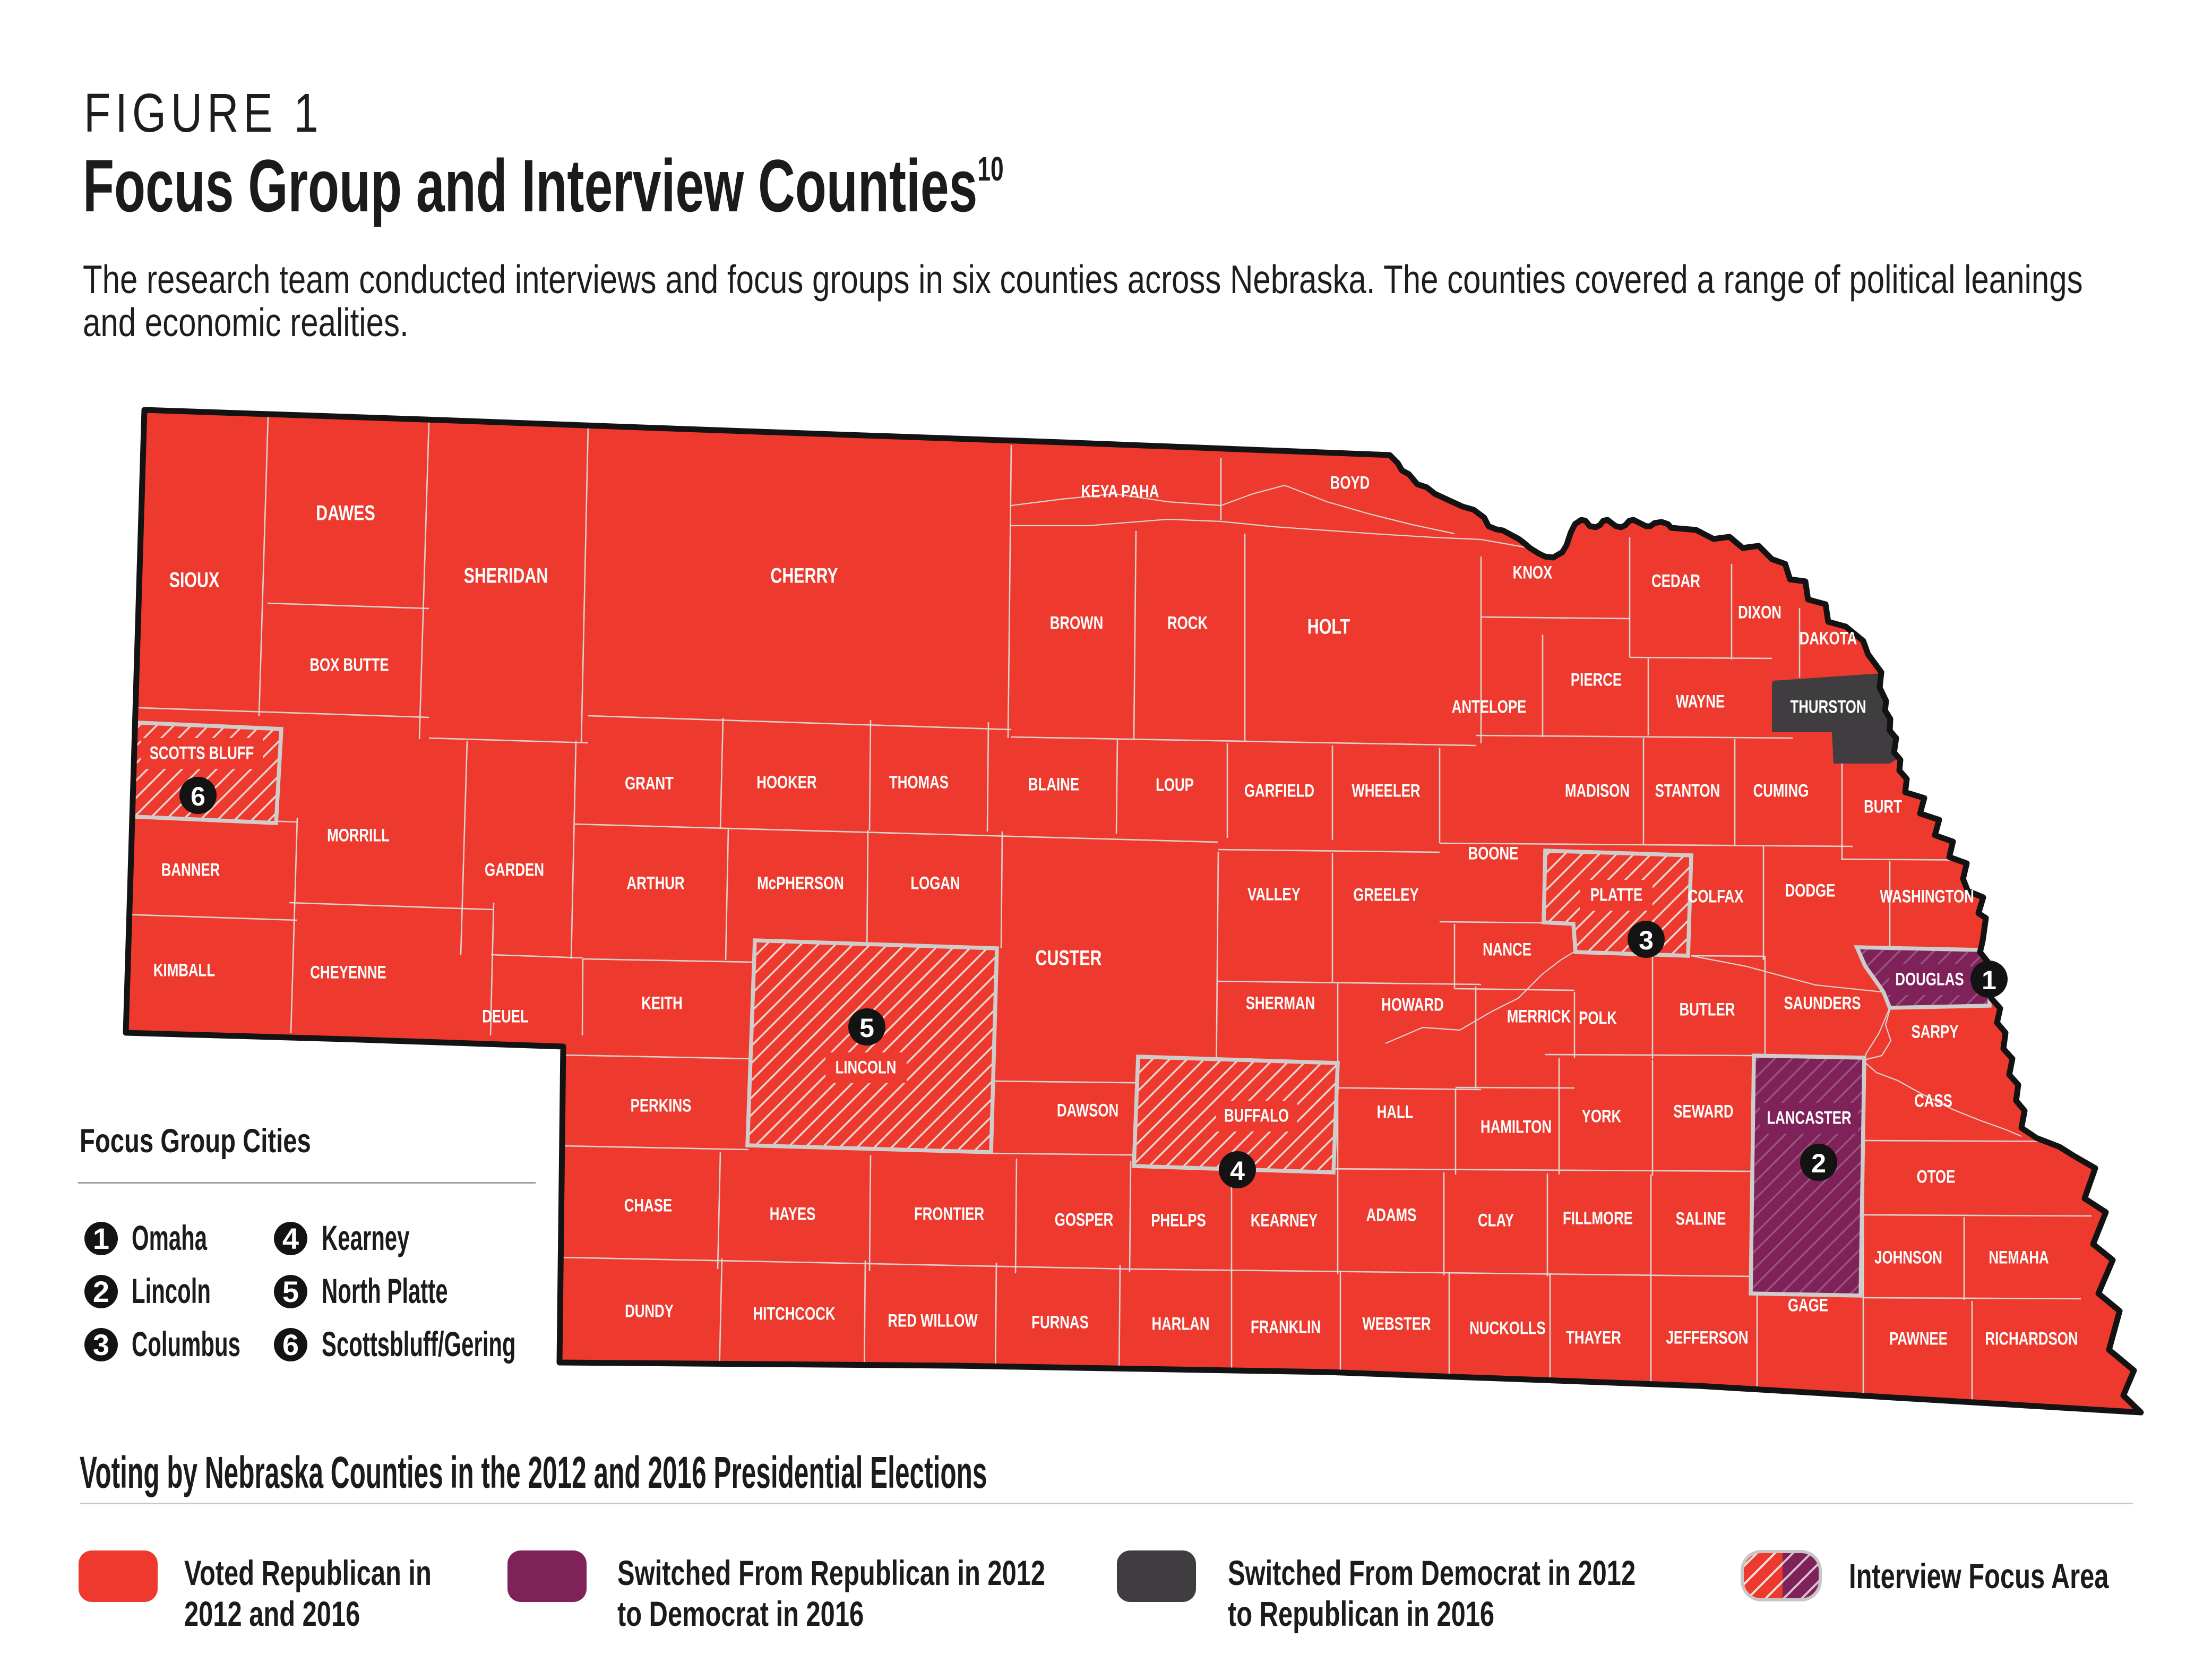 This screenshot has width=2212, height=1671. I want to click on svg-text: FILLMORE, so click(1598, 1218).